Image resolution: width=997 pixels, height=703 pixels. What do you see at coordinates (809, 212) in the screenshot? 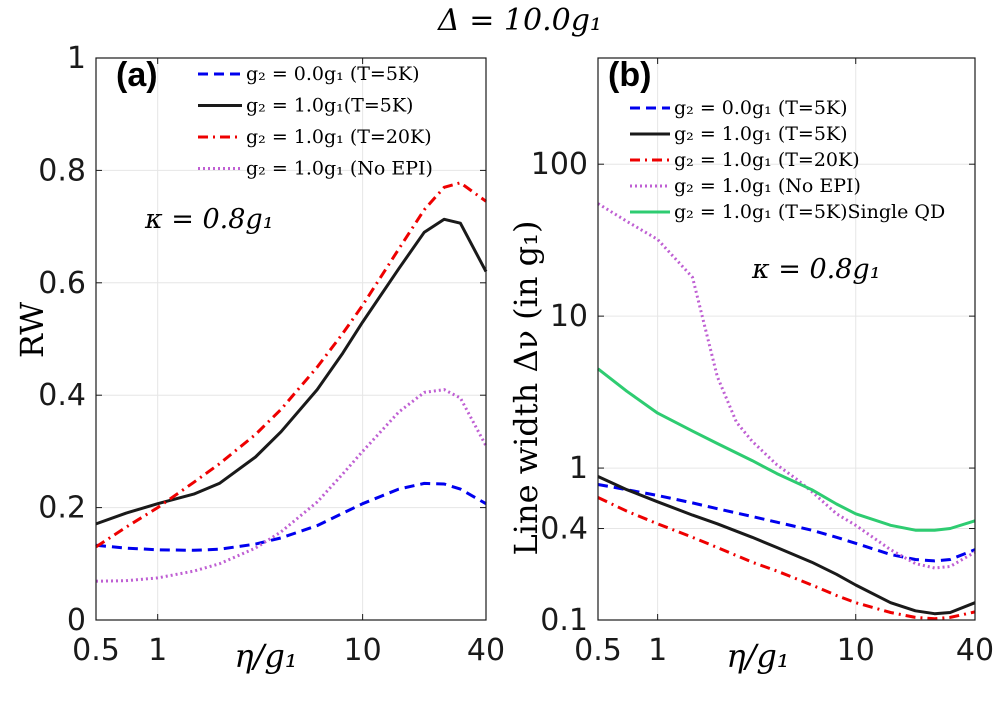
I see `legend-label: g₂ = 1.0g₁ (T=5K)Single QD` at bounding box center [809, 212].